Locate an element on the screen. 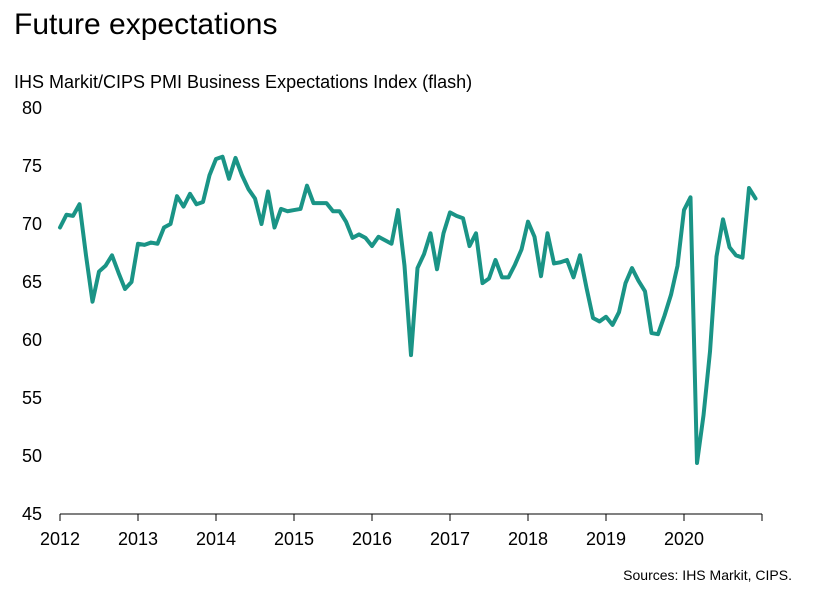  y-tick-label: 45 is located at coordinates (32, 514).